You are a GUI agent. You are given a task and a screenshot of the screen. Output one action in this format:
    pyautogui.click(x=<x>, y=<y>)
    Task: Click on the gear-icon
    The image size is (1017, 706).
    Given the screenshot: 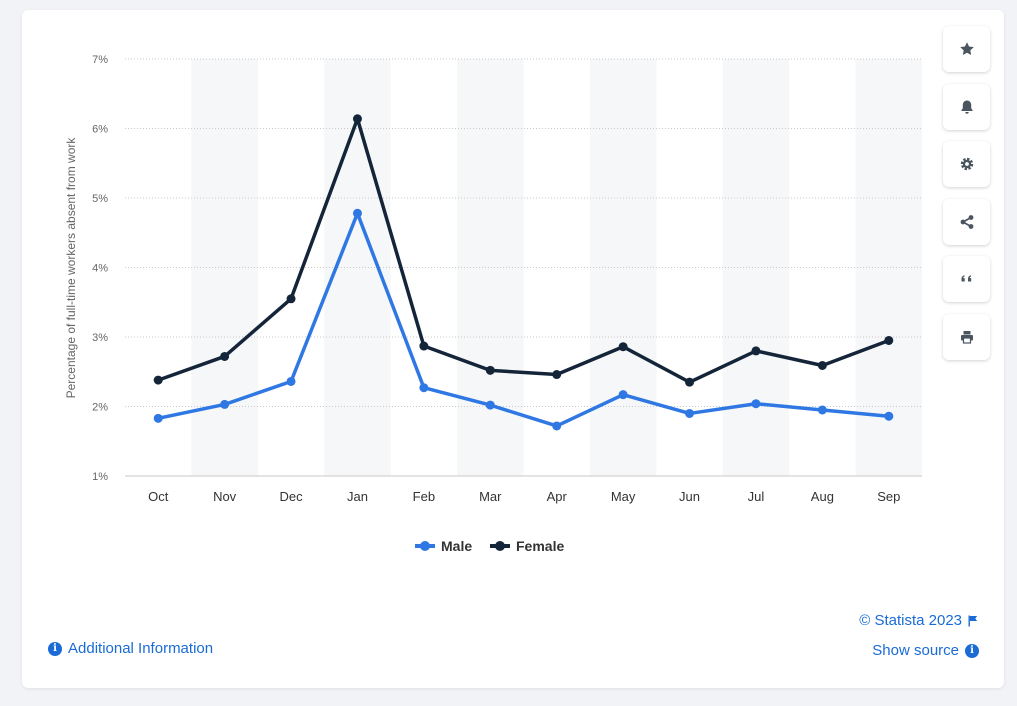 What is the action you would take?
    pyautogui.click(x=966, y=164)
    